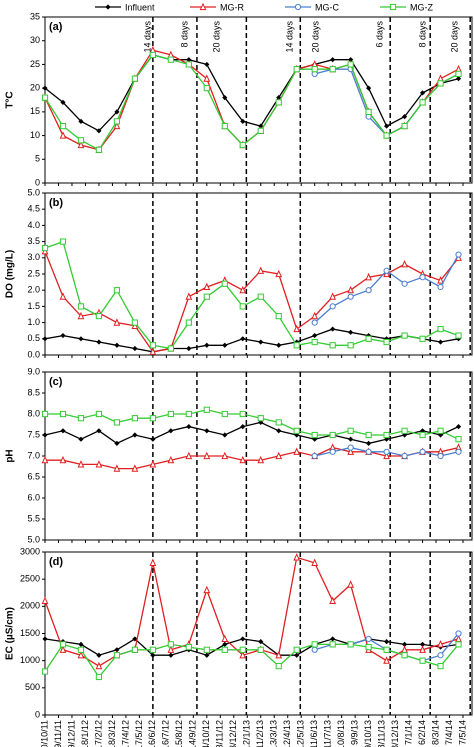 This screenshot has height=747, width=474. I want to click on x-tick-label: 17/5/12, so click(139, 733).